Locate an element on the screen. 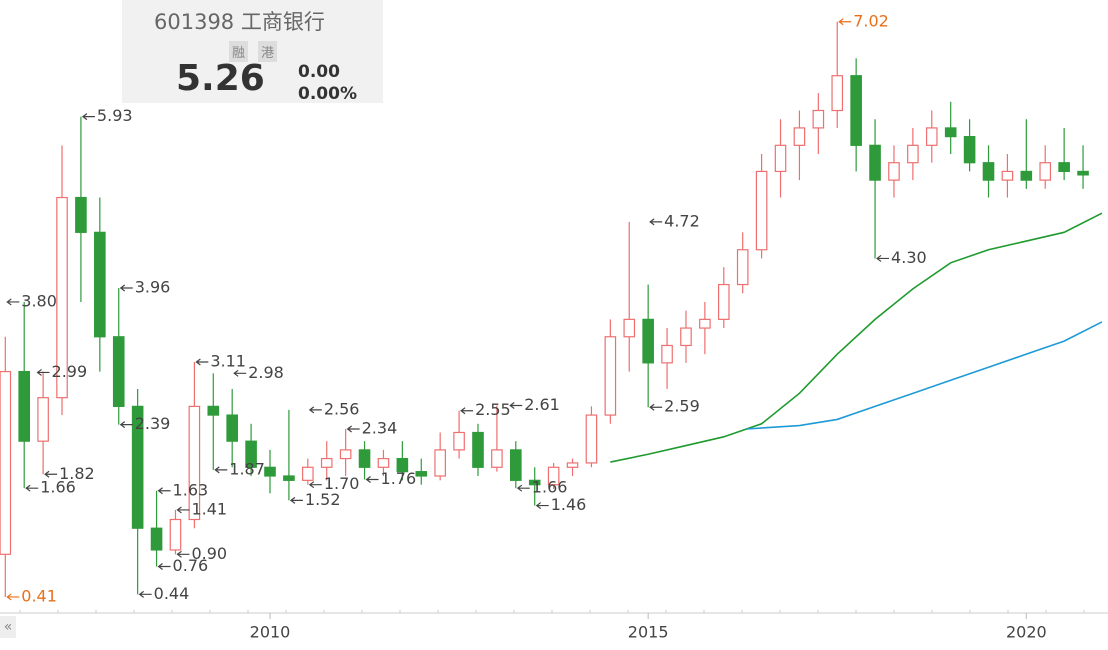 The height and width of the screenshot is (650, 1108). annotation-label: 3.11 is located at coordinates (228, 360).